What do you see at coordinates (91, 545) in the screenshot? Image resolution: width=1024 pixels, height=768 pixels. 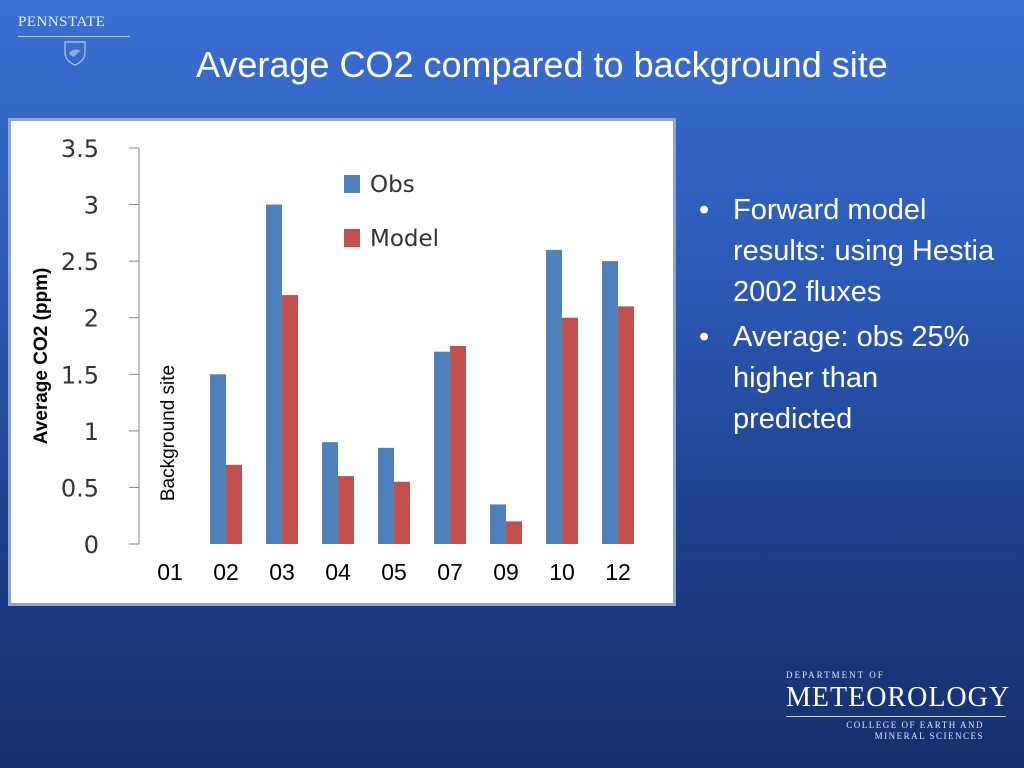 I see `y-tick-label: 0` at bounding box center [91, 545].